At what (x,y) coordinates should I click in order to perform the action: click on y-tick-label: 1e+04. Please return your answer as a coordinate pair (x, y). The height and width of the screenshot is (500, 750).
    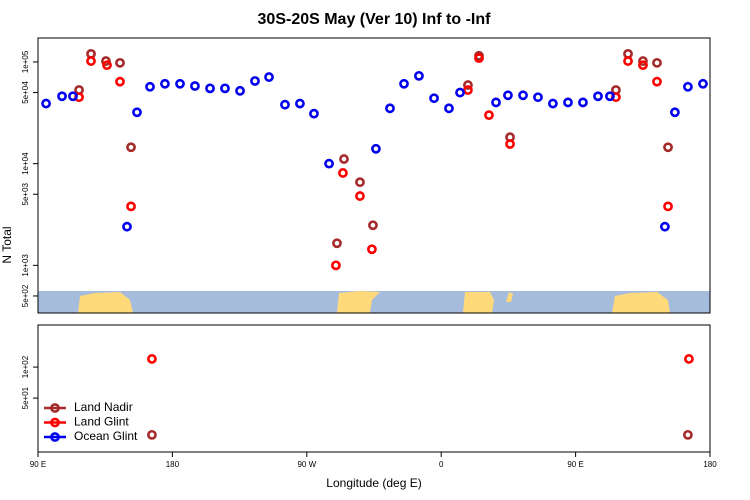
    Looking at the image, I should click on (25, 163).